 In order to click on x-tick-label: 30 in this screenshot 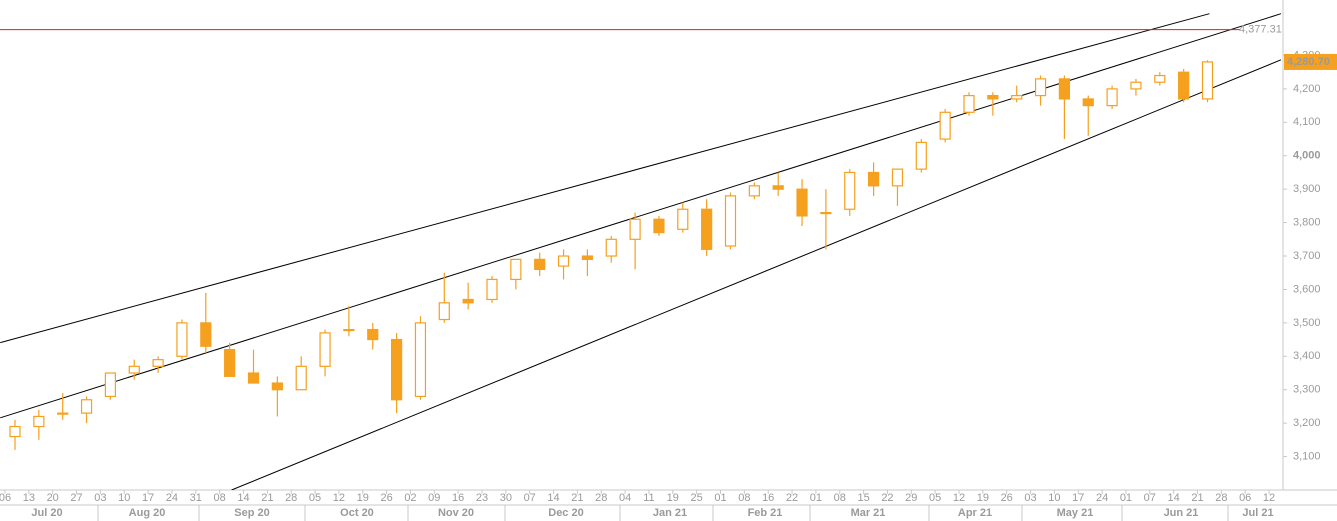, I will do `click(506, 498)`.